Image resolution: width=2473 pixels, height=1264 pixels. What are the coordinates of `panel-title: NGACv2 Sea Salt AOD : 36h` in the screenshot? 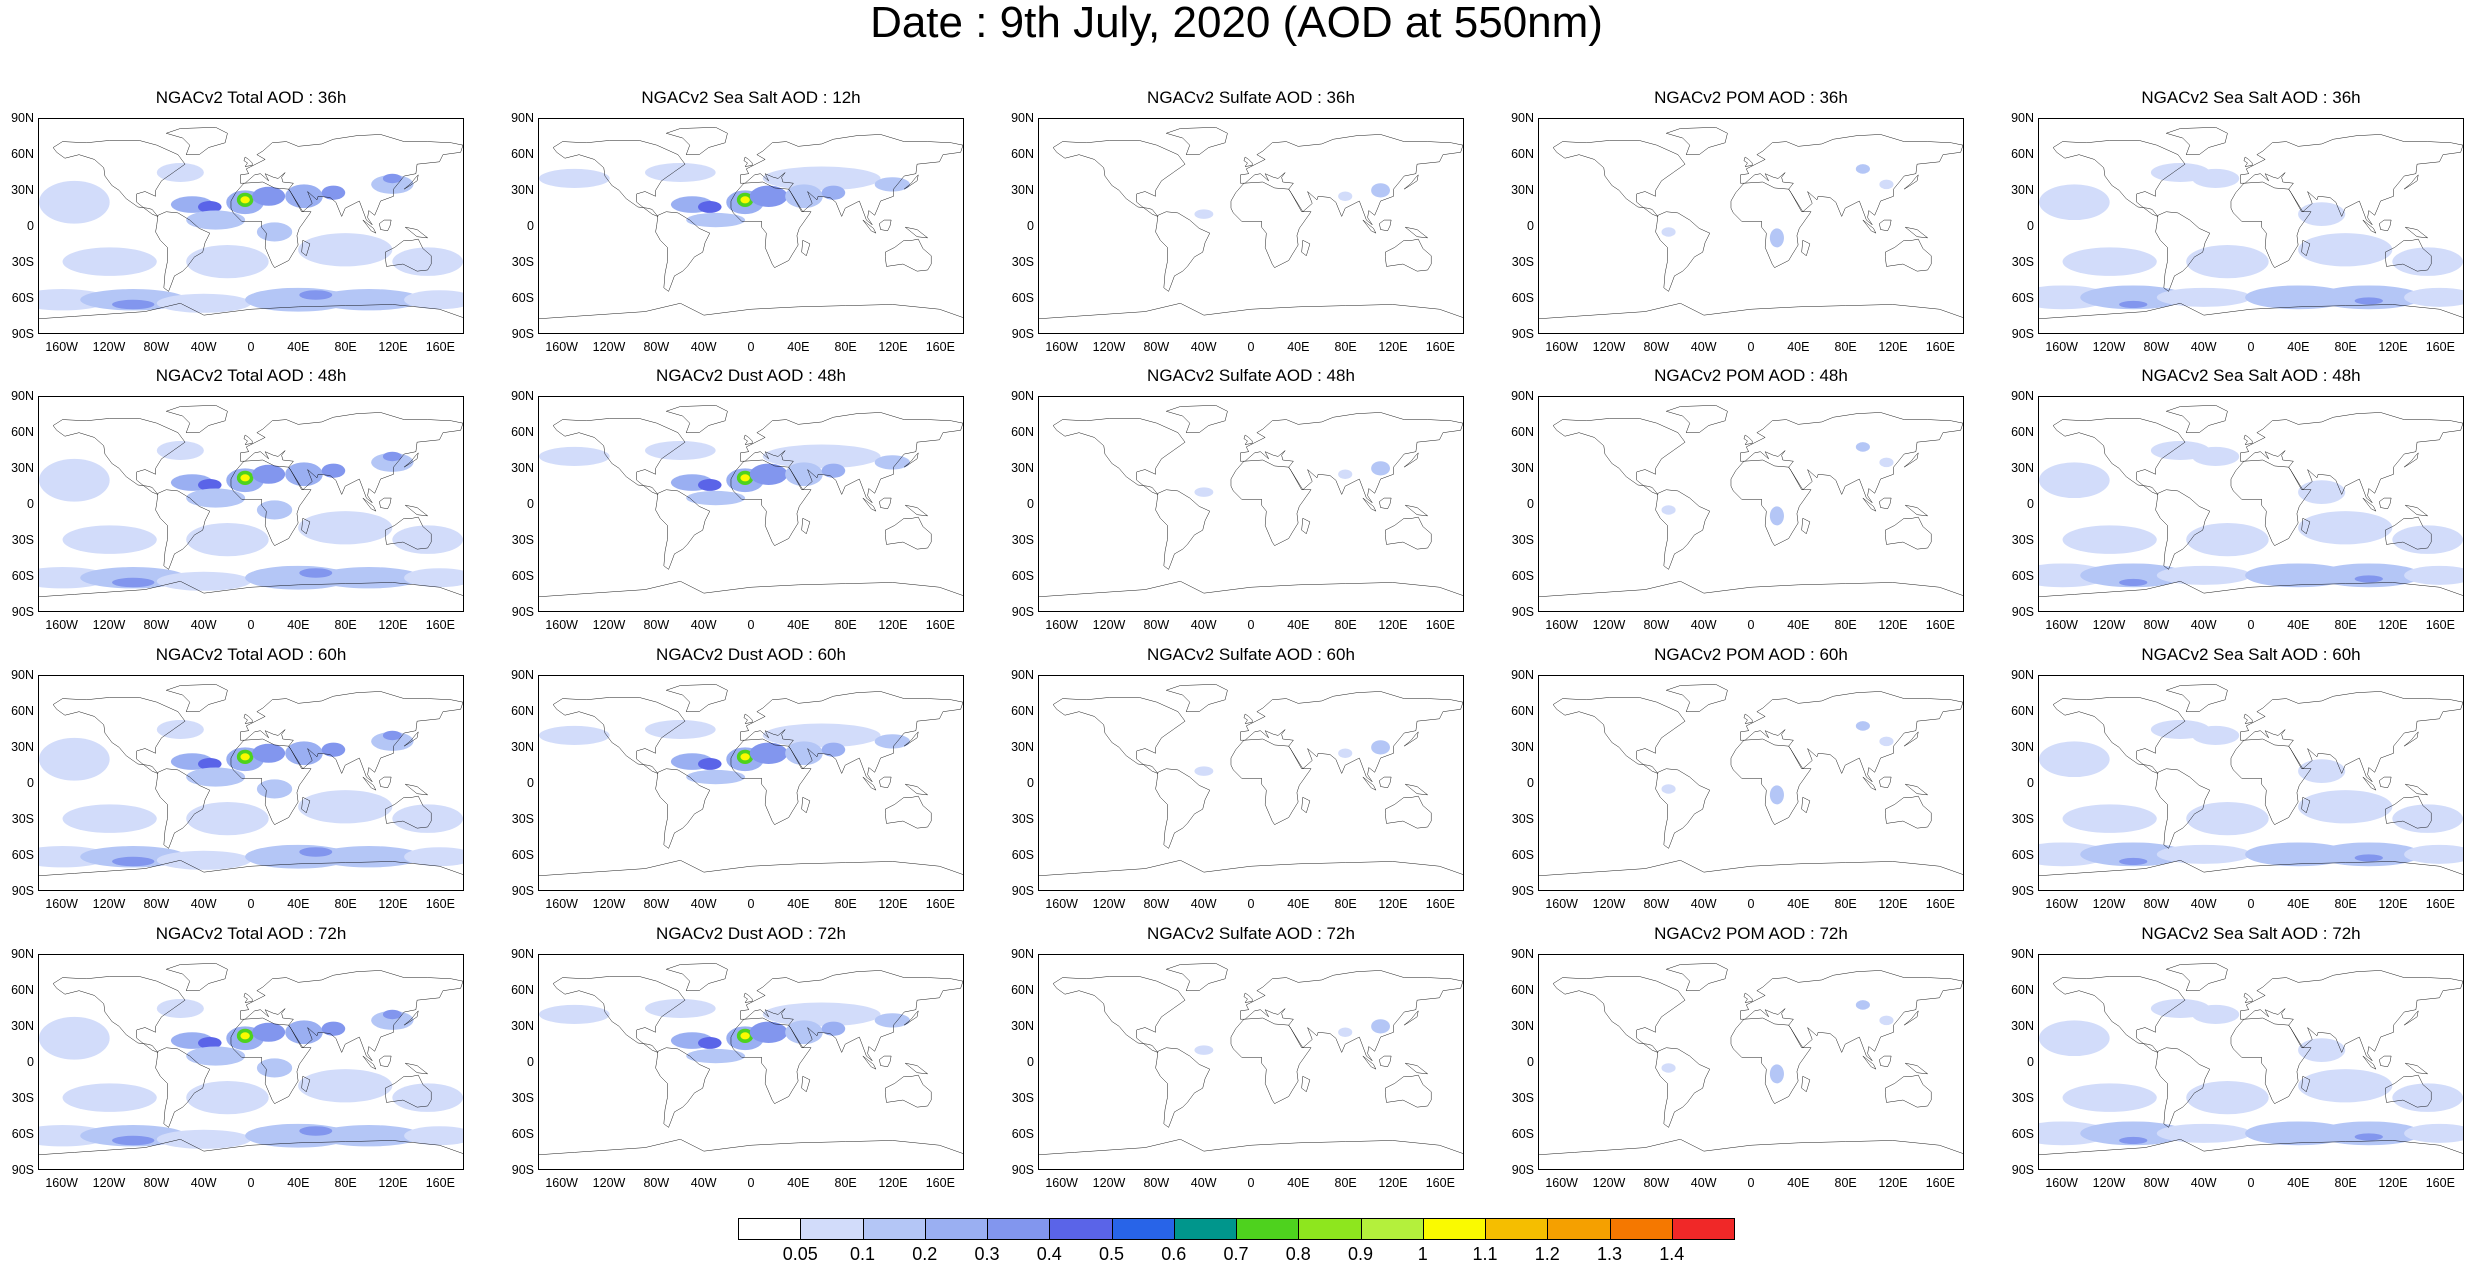 It's located at (2251, 97).